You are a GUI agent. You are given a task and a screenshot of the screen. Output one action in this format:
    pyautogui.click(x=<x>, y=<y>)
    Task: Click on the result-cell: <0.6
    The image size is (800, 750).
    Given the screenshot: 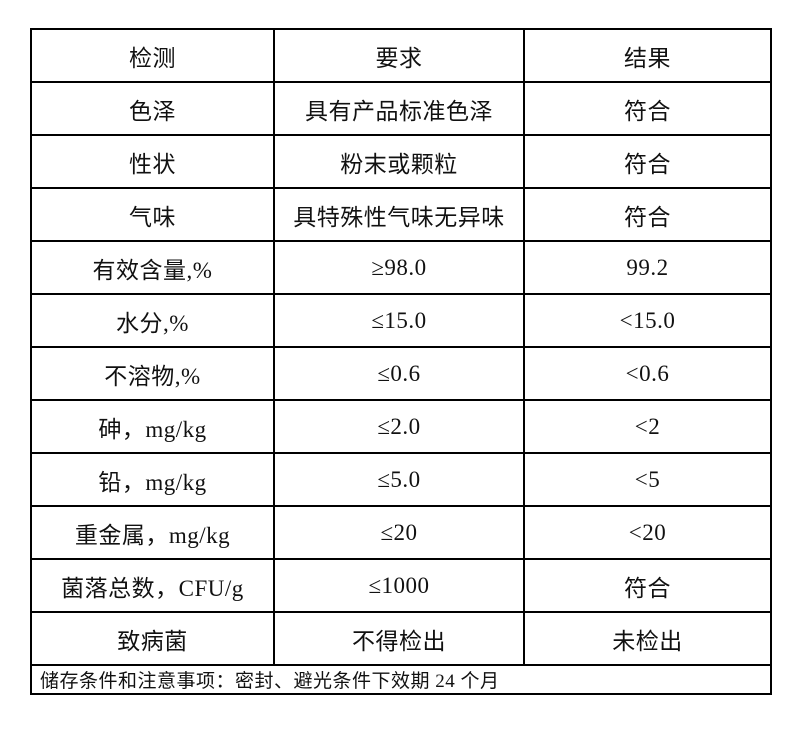 What is the action you would take?
    pyautogui.click(x=647, y=373)
    